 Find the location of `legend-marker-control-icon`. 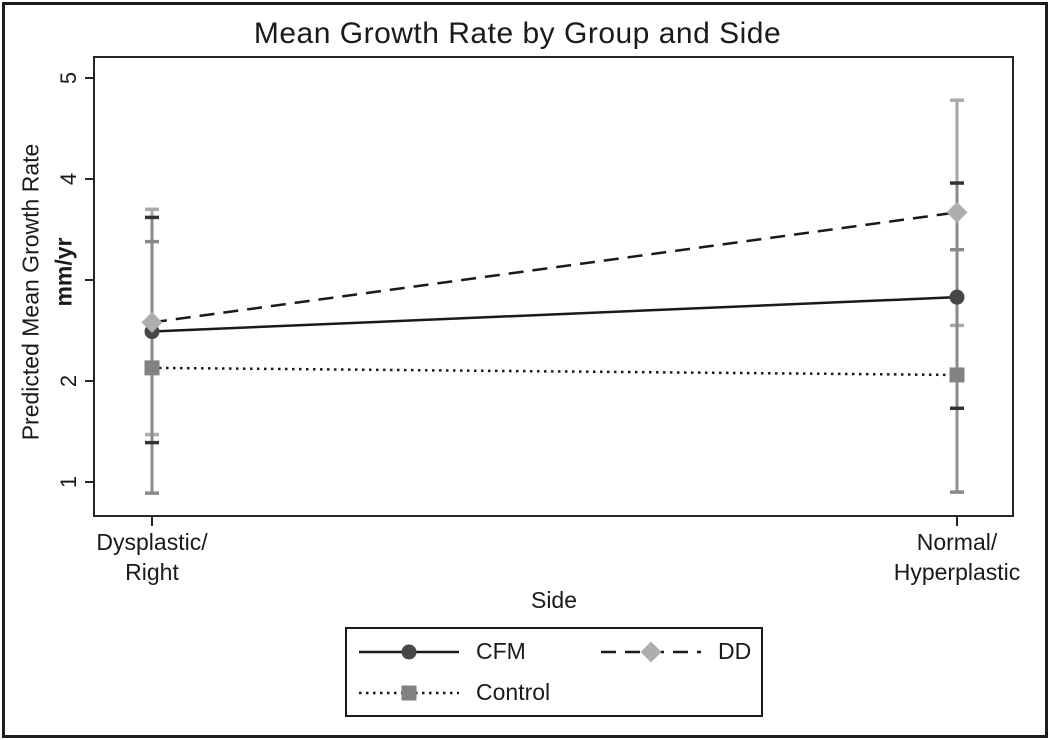

legend-marker-control-icon is located at coordinates (409, 692).